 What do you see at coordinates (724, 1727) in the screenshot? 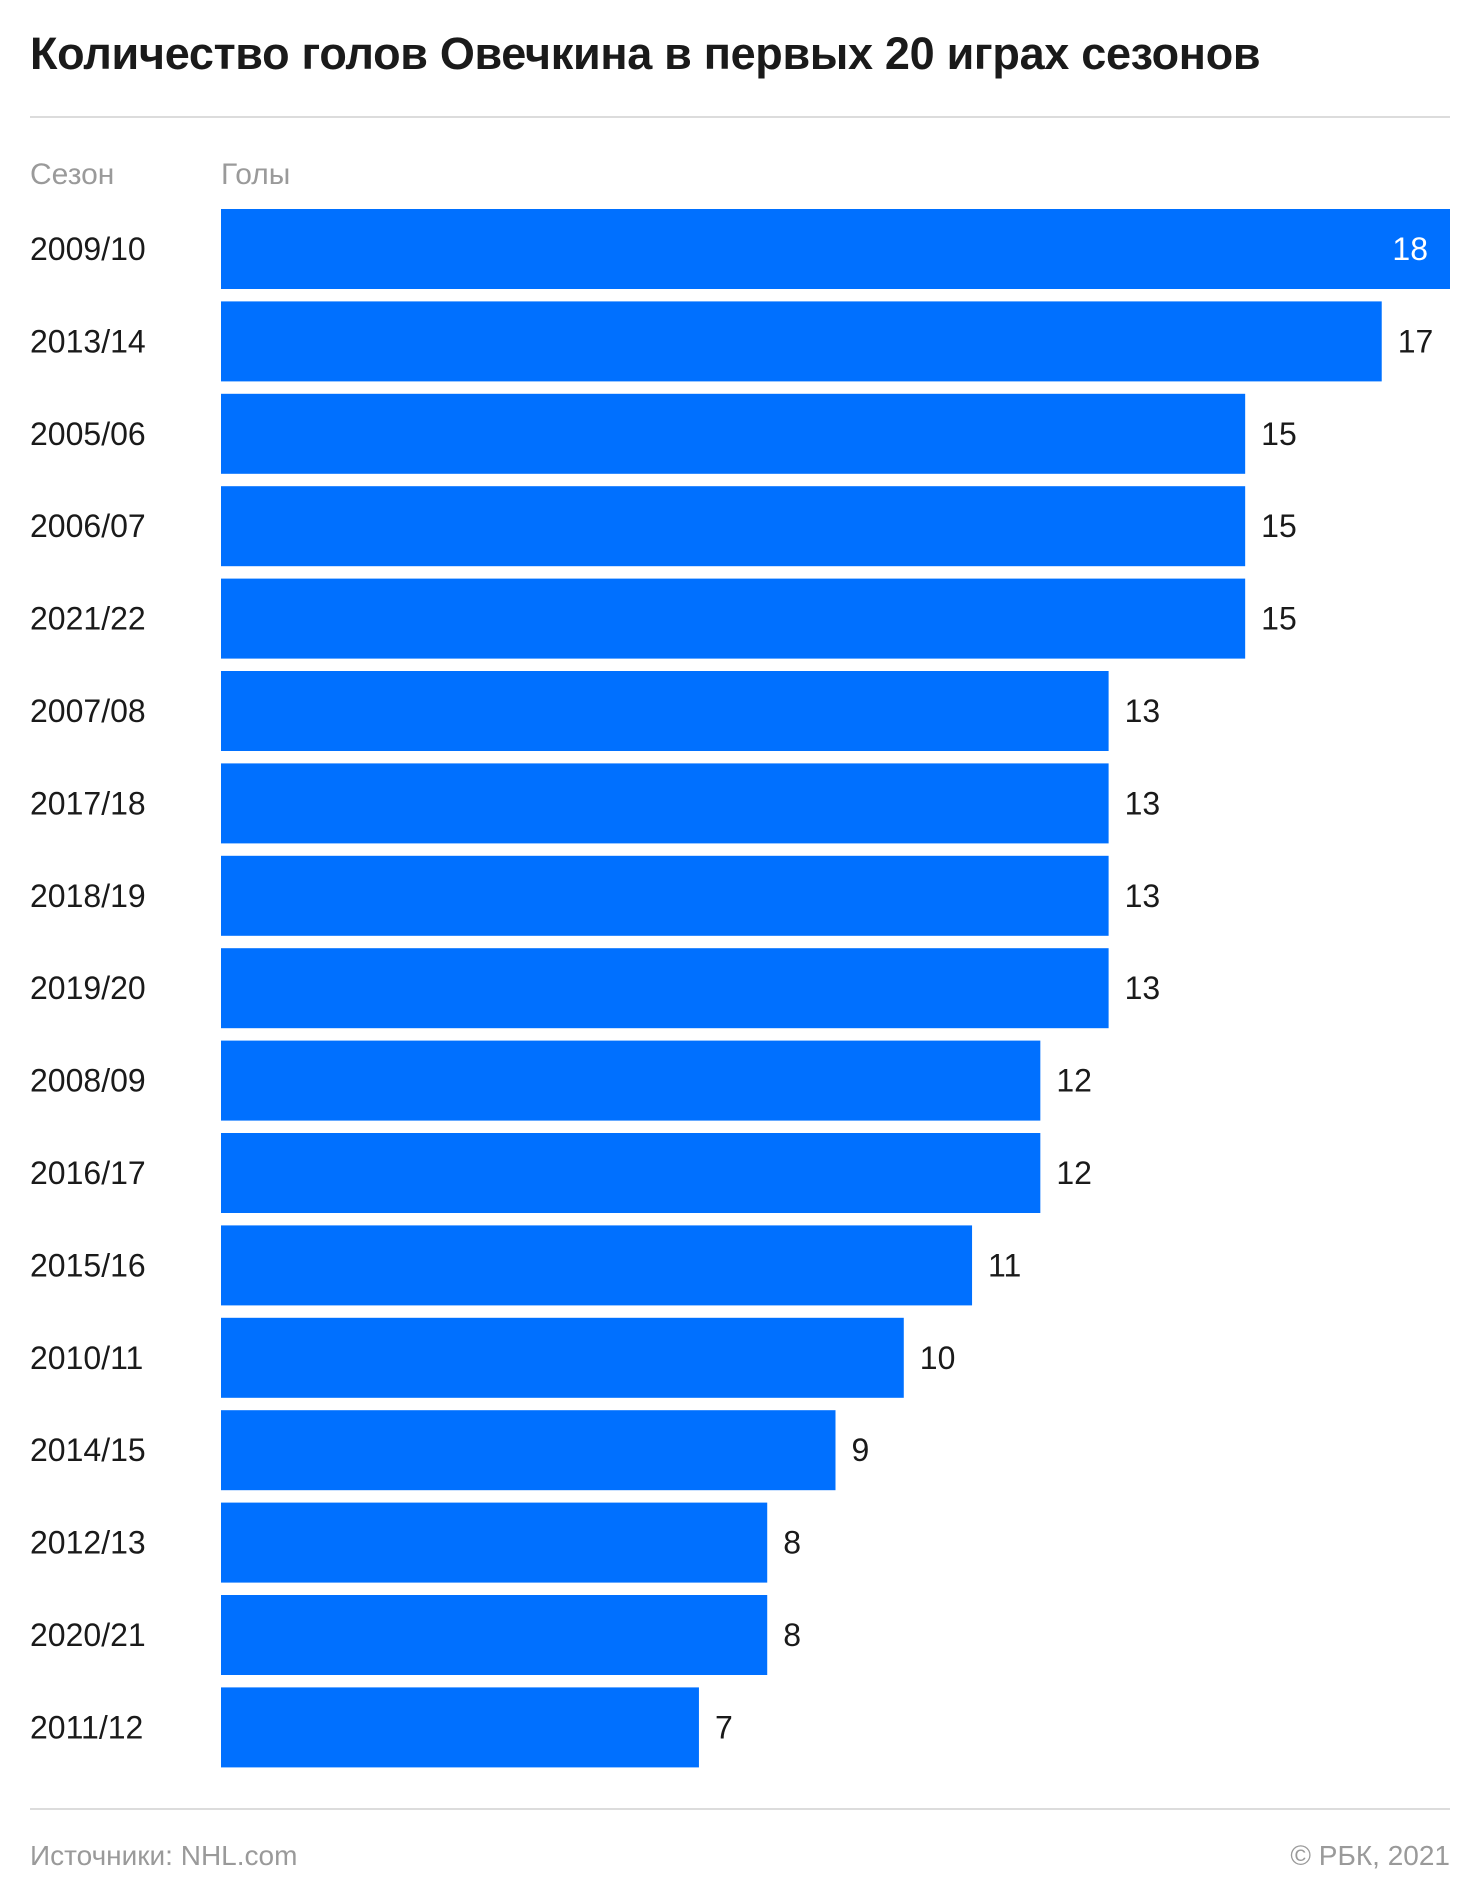
I see `value-label: 7` at bounding box center [724, 1727].